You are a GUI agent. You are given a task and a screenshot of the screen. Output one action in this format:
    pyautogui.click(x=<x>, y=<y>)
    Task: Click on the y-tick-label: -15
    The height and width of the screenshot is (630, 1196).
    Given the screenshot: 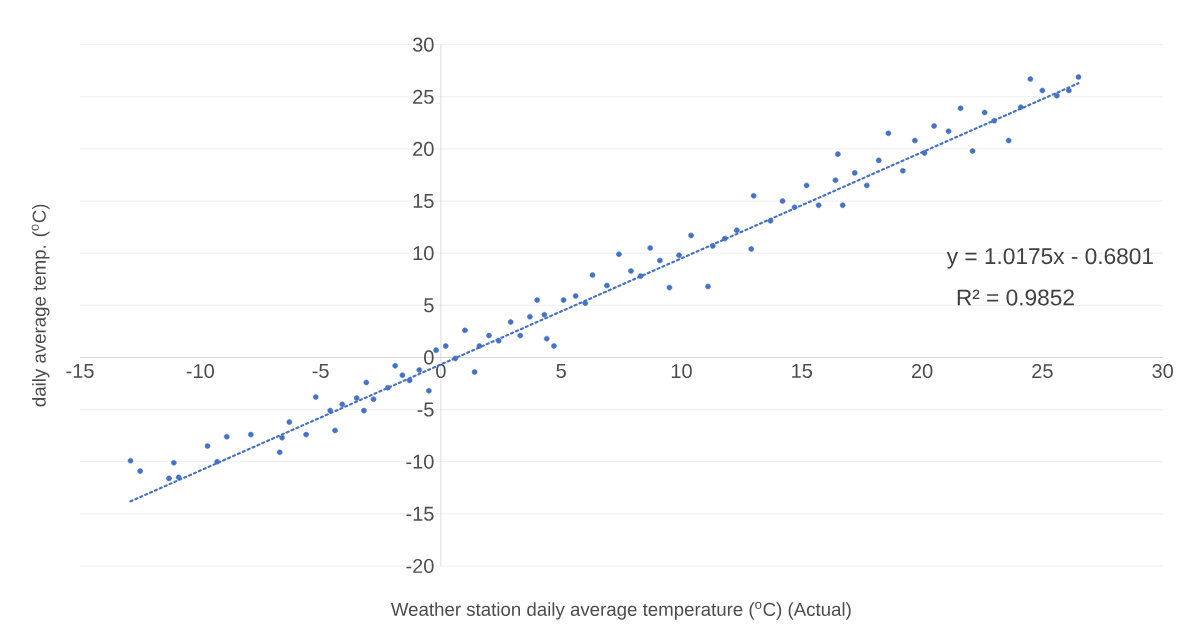 What is the action you would take?
    pyautogui.click(x=420, y=513)
    